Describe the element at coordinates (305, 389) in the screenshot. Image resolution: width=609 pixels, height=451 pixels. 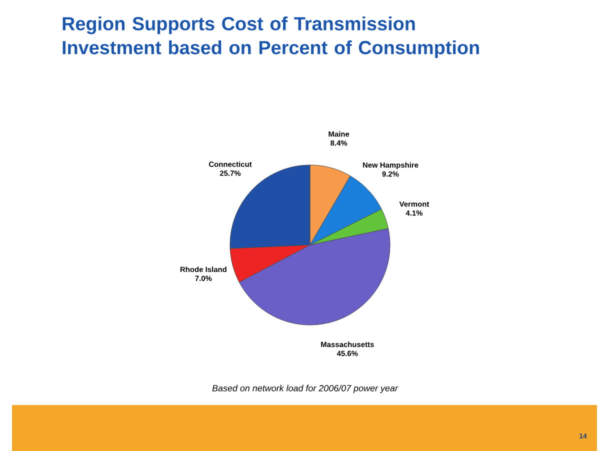
I see `text: Based on network load for 2006/07 power year` at that location.